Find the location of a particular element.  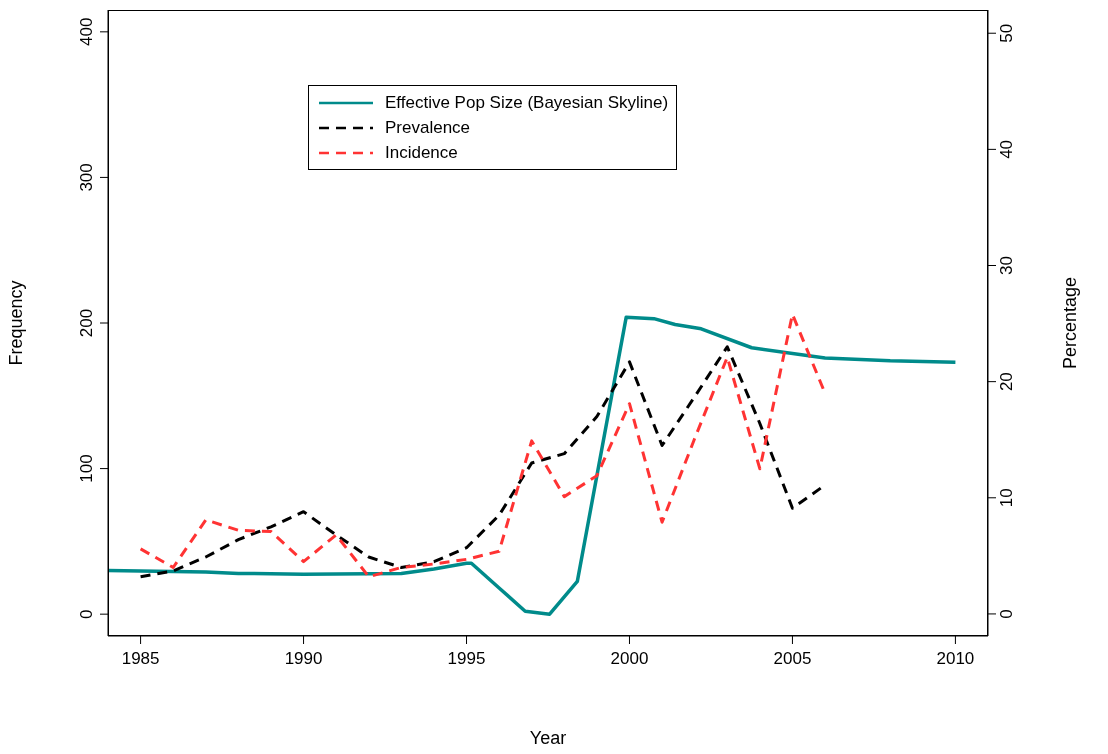

x-tick-label: 2005 is located at coordinates (792, 659).